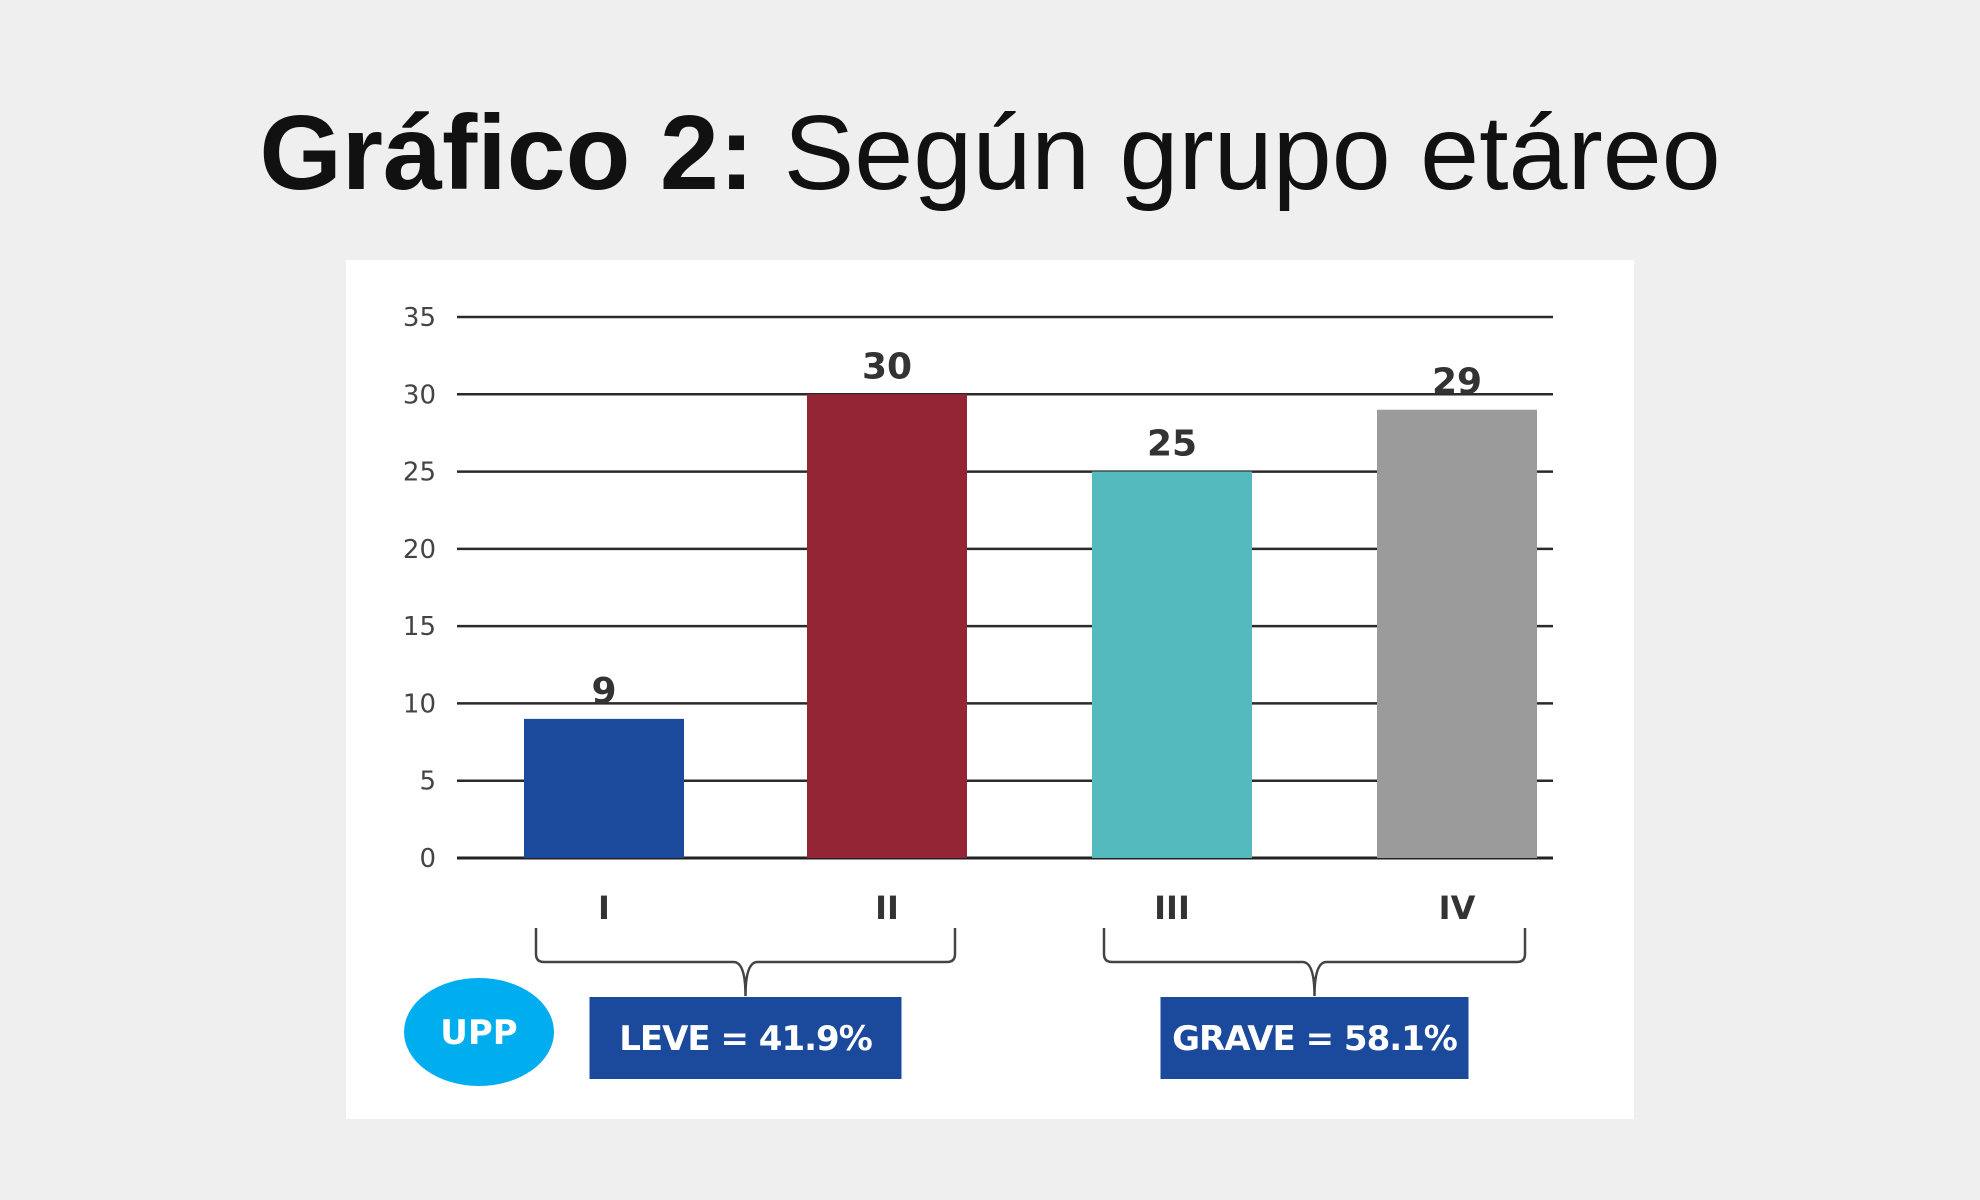 This screenshot has height=1200, width=1980. Describe the element at coordinates (419, 473) in the screenshot. I see `y-tick-label: 25` at that location.